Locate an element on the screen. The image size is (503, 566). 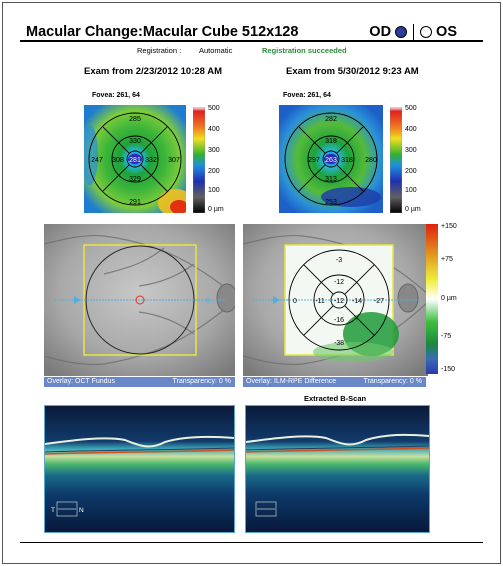
exam2-thickness-map: 282 280 253 318 297 318 313 263 is located at coordinates (331, 159).